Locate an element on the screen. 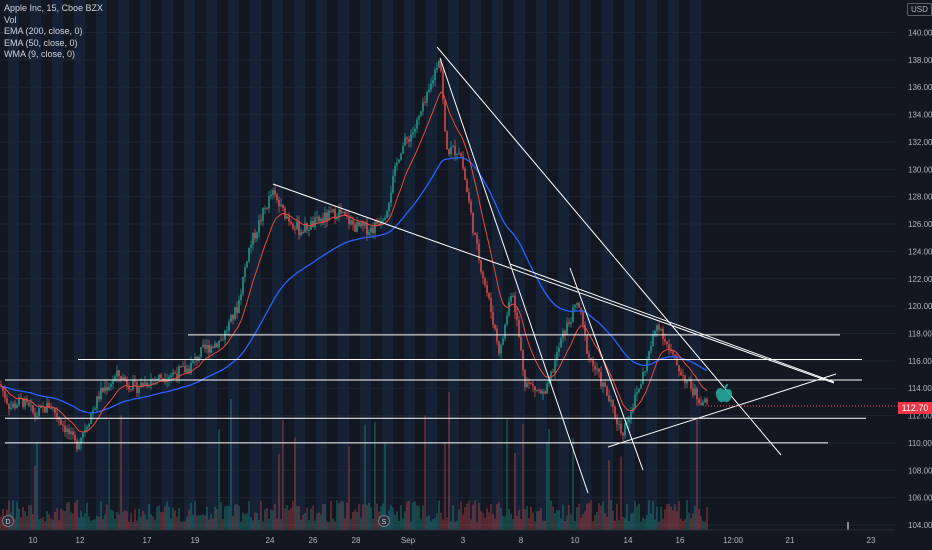 Image resolution: width=932 pixels, height=550 pixels. time-tick-label: 14 is located at coordinates (628, 540).